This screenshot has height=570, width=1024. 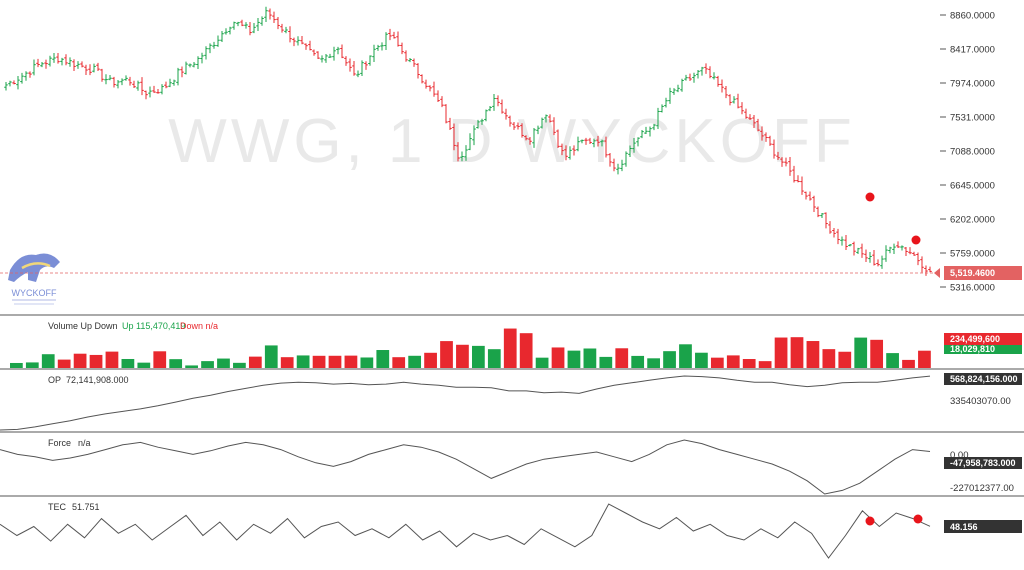 I want to click on price-axis-label: 8860.0000, so click(x=972, y=16).